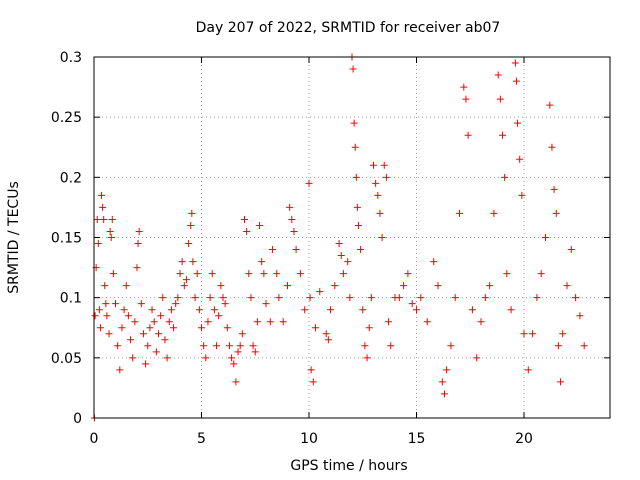 This screenshot has width=640, height=480. I want to click on x-tick-label: 20, so click(524, 439).